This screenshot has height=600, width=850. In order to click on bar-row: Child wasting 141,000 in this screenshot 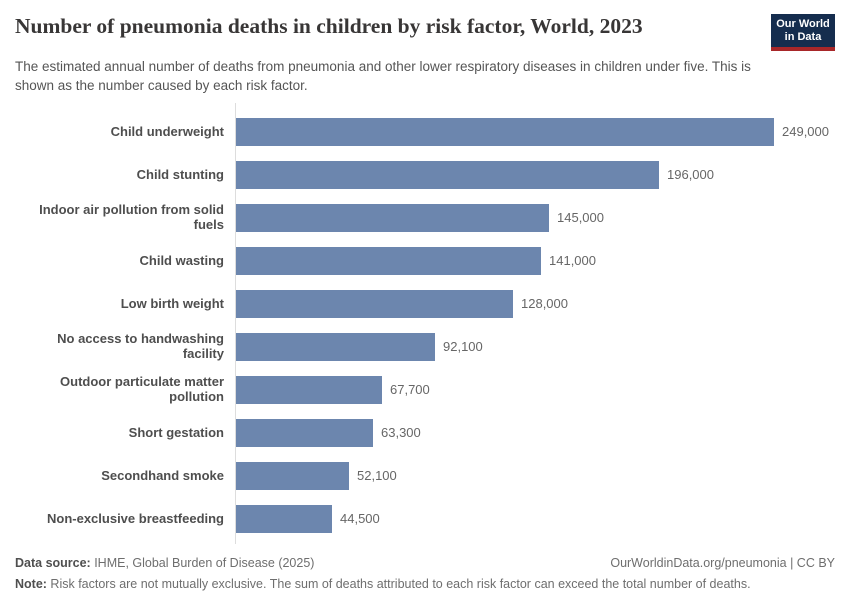, I will do `click(425, 260)`.